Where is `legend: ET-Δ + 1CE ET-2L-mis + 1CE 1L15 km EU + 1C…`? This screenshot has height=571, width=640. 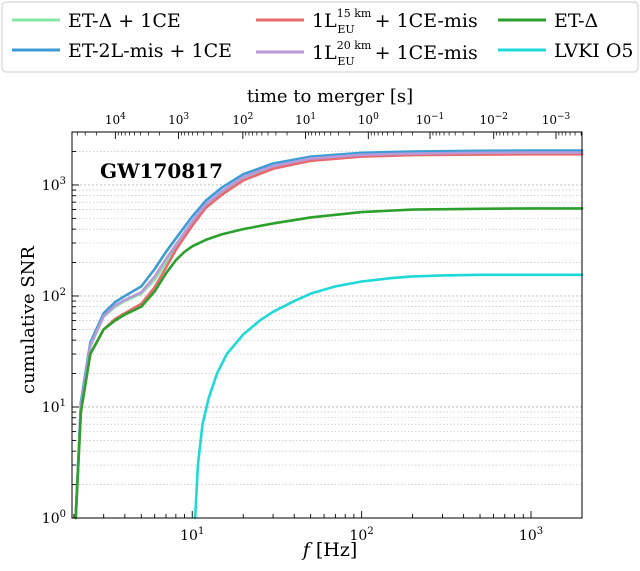 legend: ET-Δ + 1CE ET-2L-mis + 1CE 1L15 km EU + 1C… is located at coordinates (320, 37).